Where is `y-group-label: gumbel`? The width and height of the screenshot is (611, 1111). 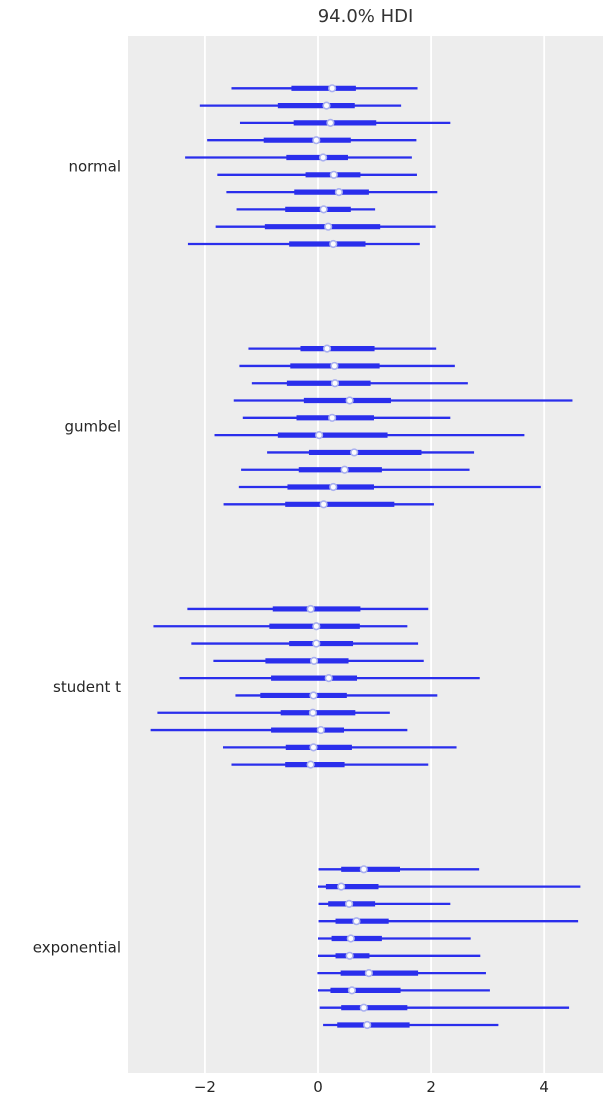 y-group-label: gumbel is located at coordinates (92, 427).